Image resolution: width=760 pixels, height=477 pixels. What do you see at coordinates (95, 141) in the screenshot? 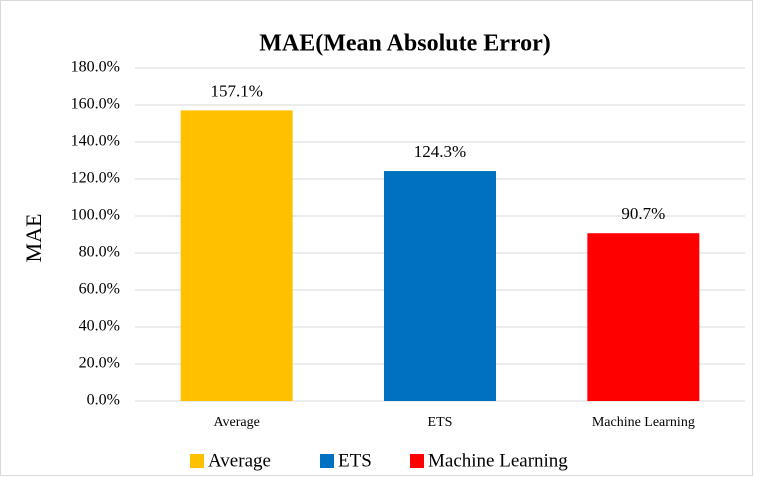
I see `y-tick-label: 140.0%` at bounding box center [95, 141].